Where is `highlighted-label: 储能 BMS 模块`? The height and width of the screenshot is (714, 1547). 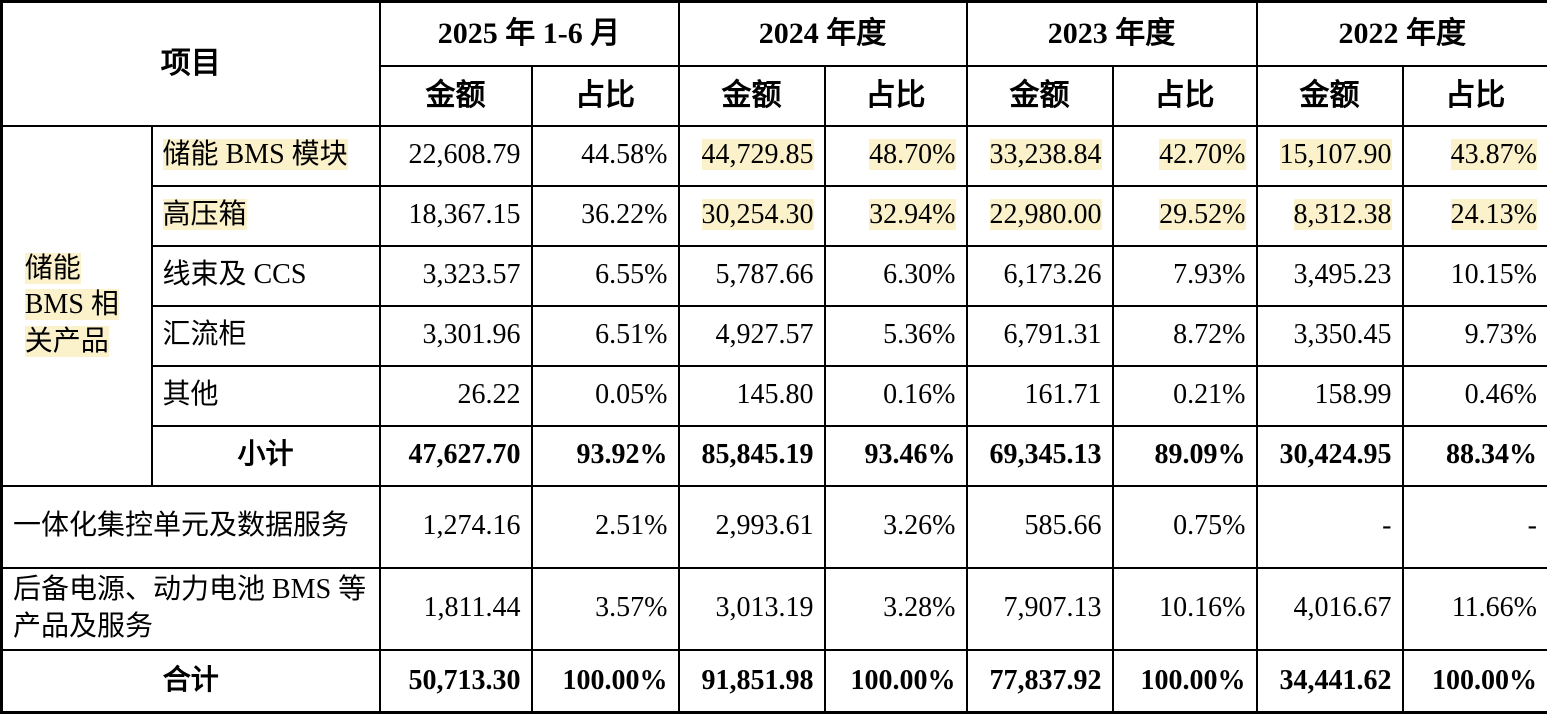
highlighted-label: 储能 BMS 模块 is located at coordinates (255, 154).